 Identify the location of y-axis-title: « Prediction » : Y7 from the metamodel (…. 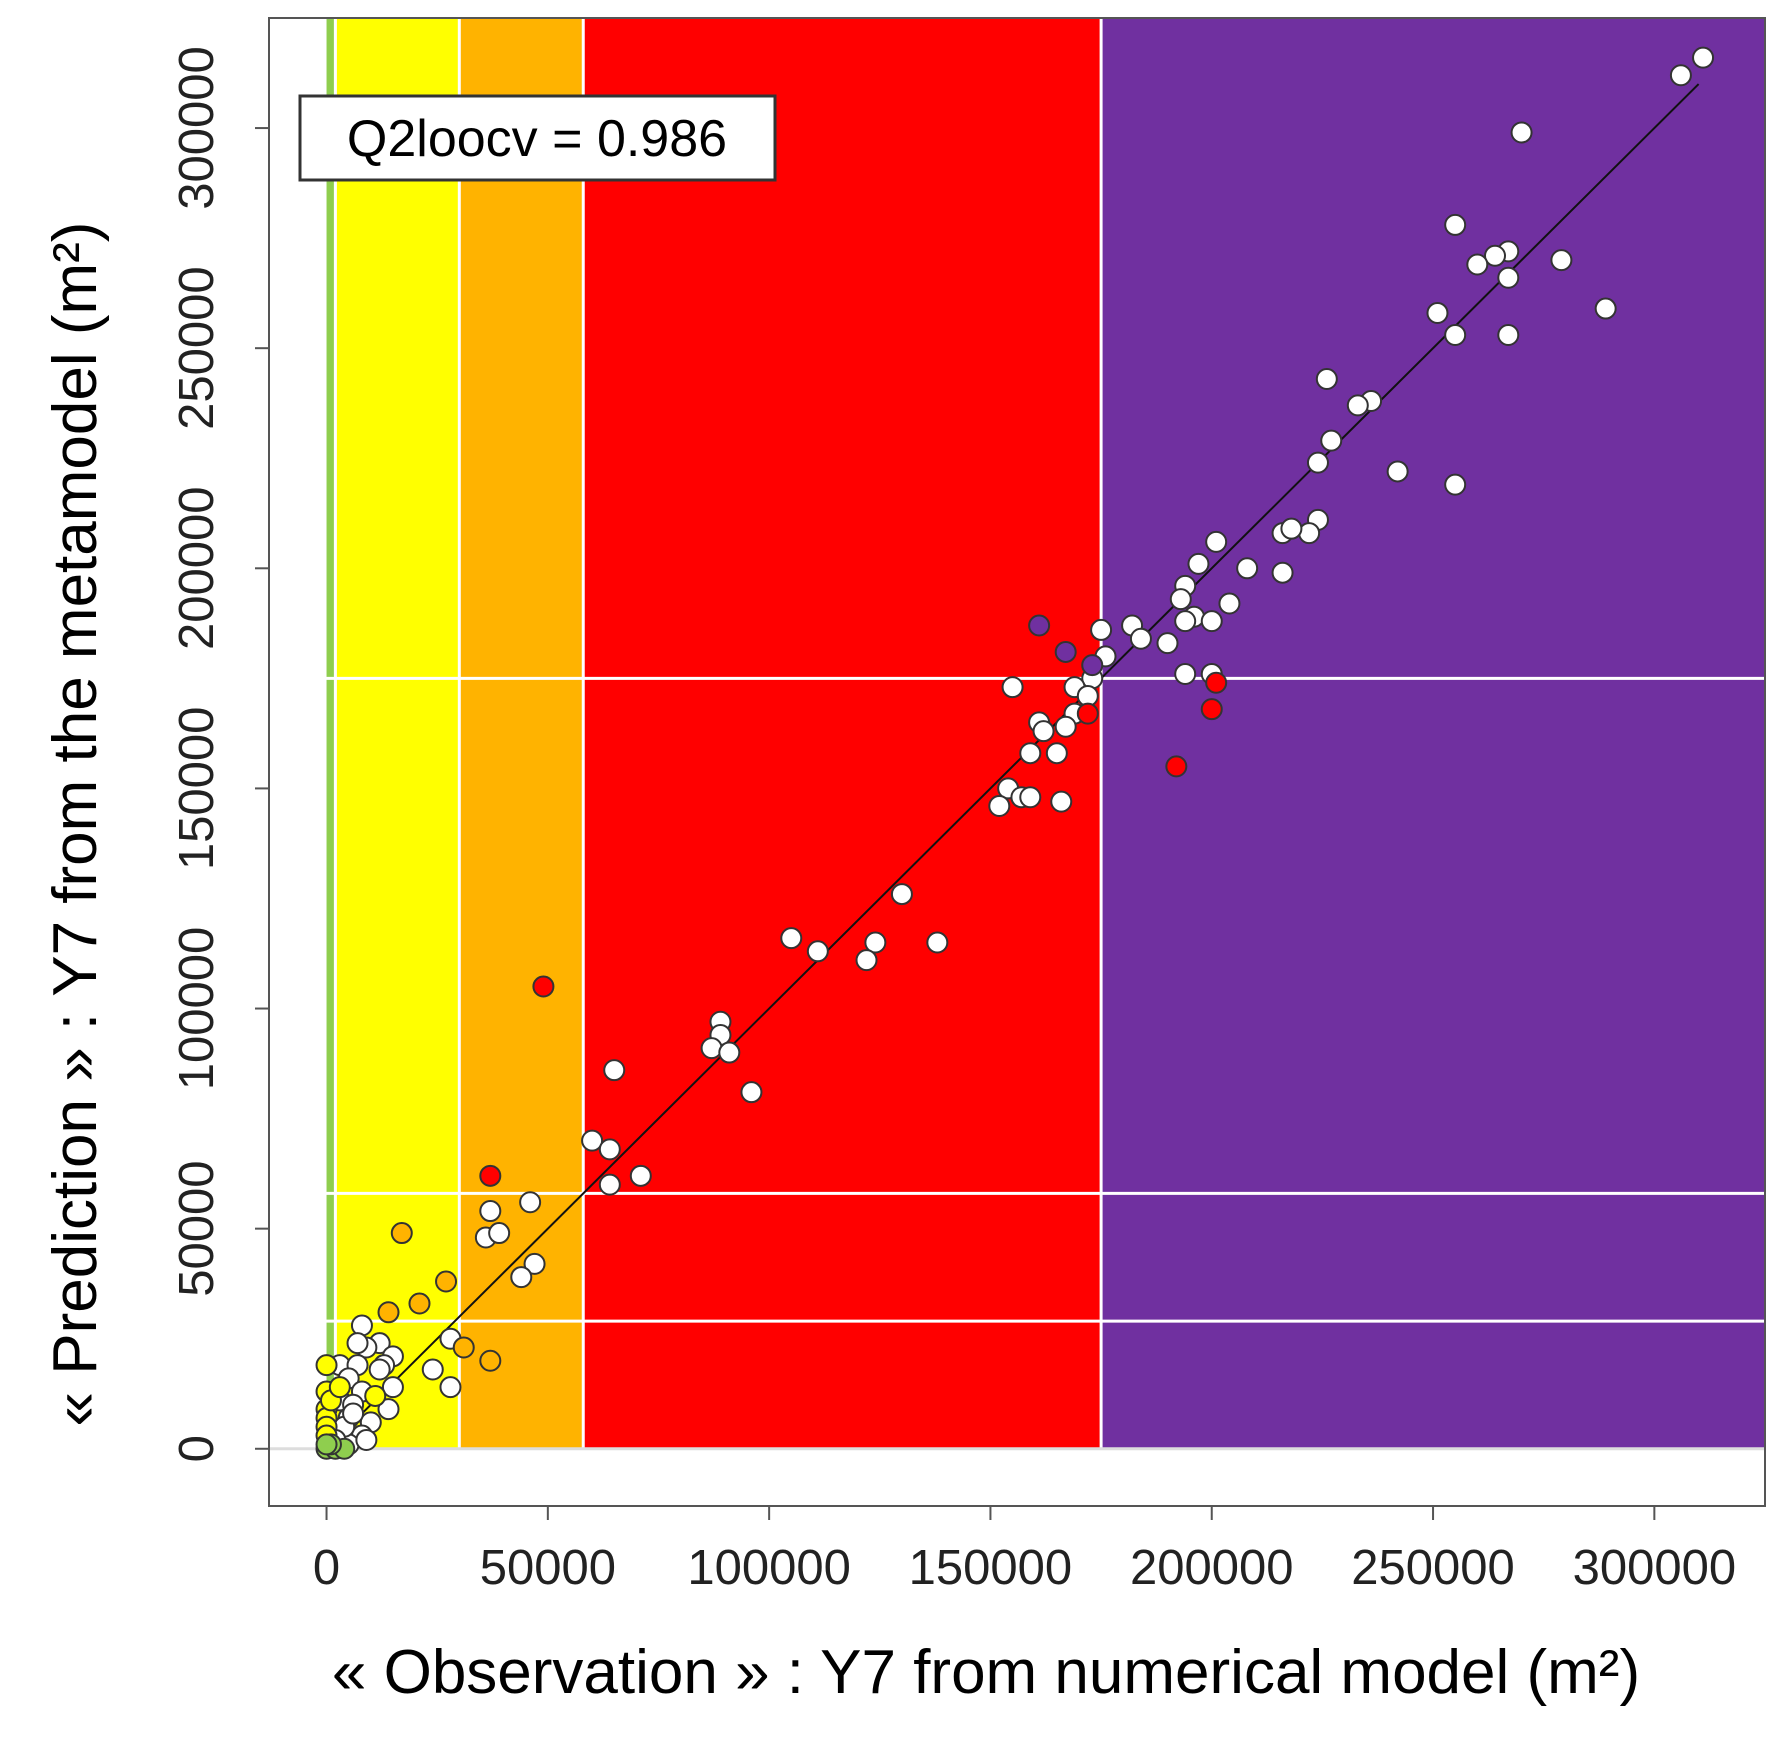
(75, 824).